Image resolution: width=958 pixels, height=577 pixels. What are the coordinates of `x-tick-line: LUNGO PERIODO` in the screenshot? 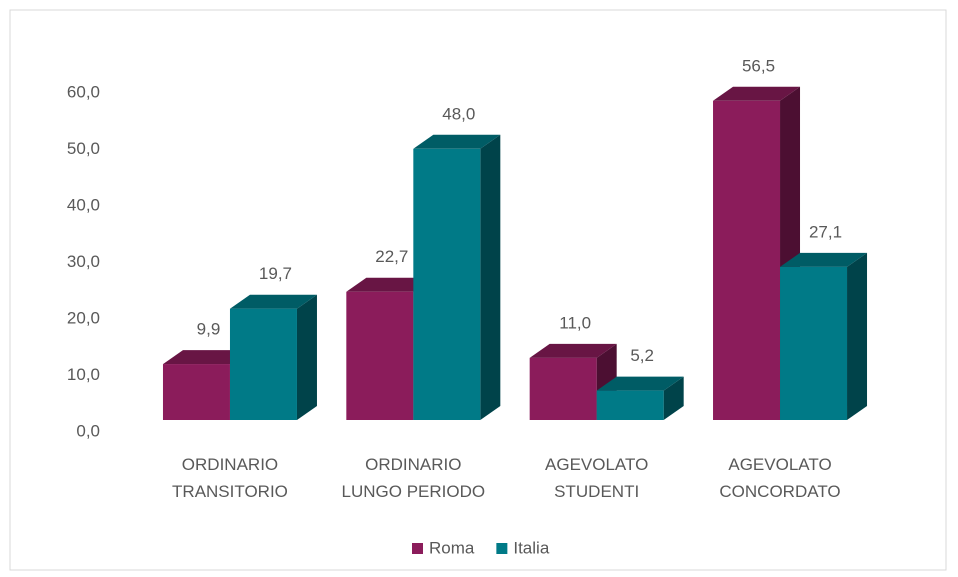 It's located at (414, 491).